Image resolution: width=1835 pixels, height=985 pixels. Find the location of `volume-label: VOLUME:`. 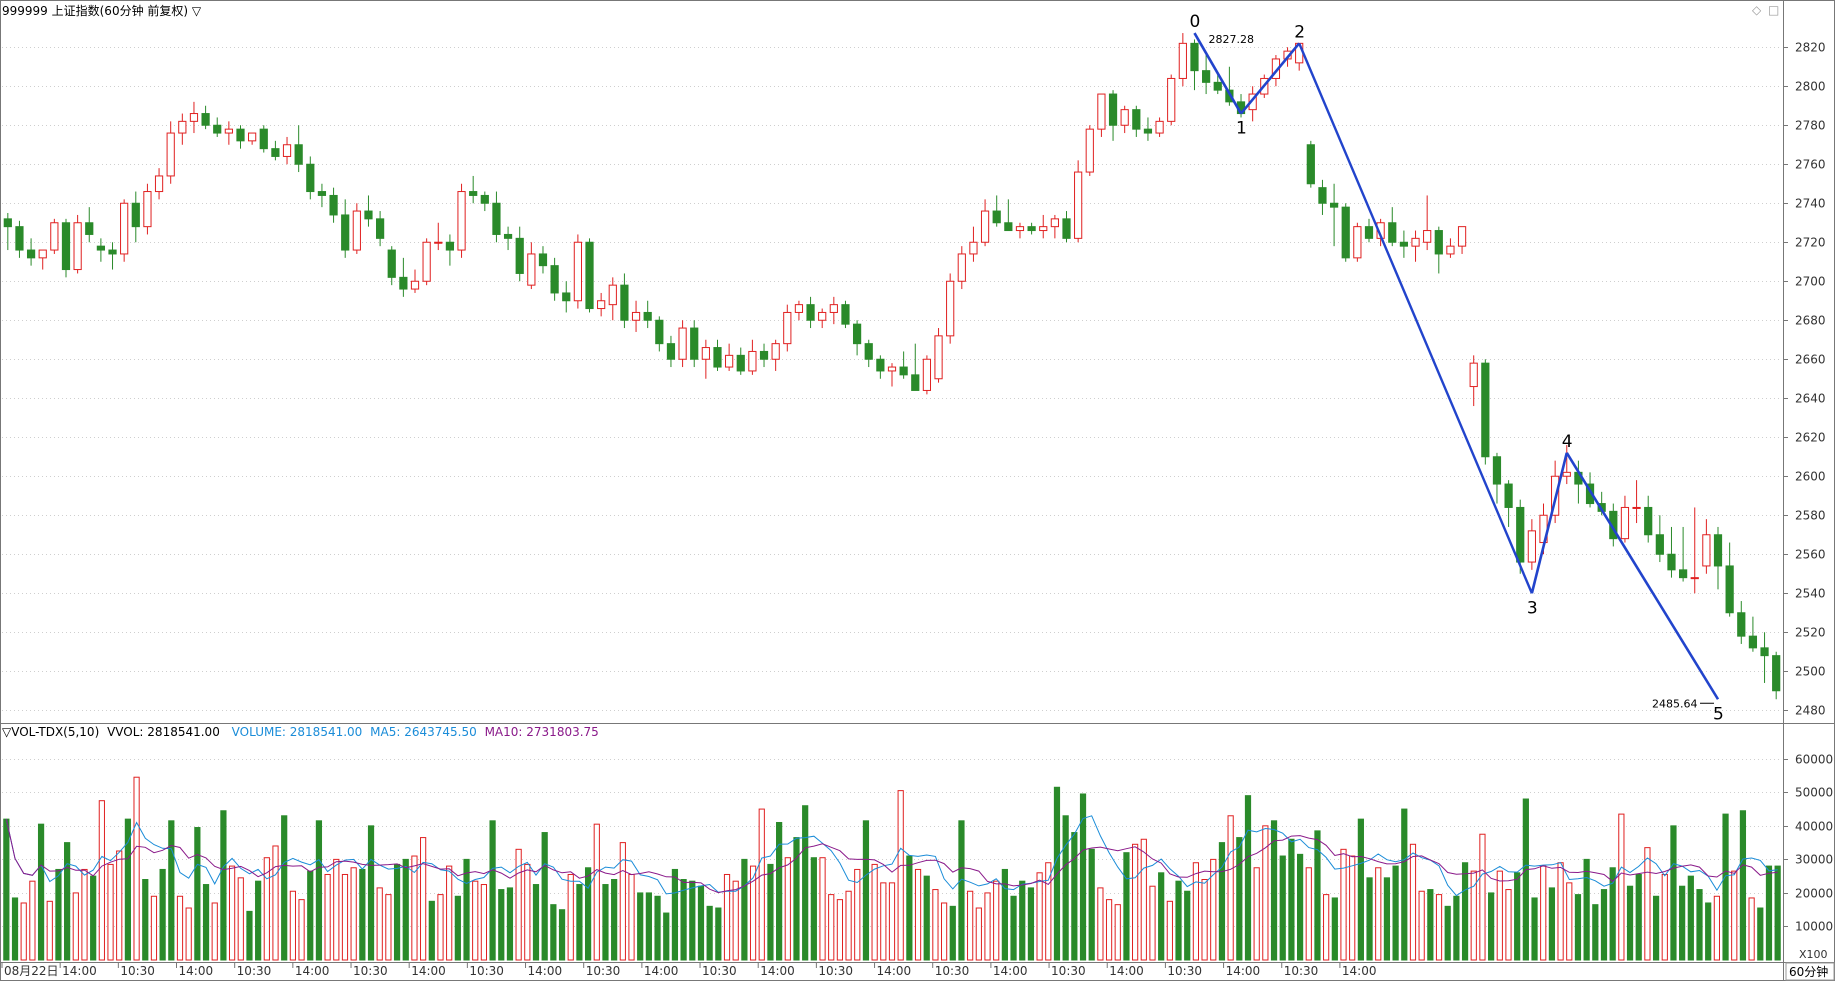

volume-label: VOLUME: is located at coordinates (258, 732).